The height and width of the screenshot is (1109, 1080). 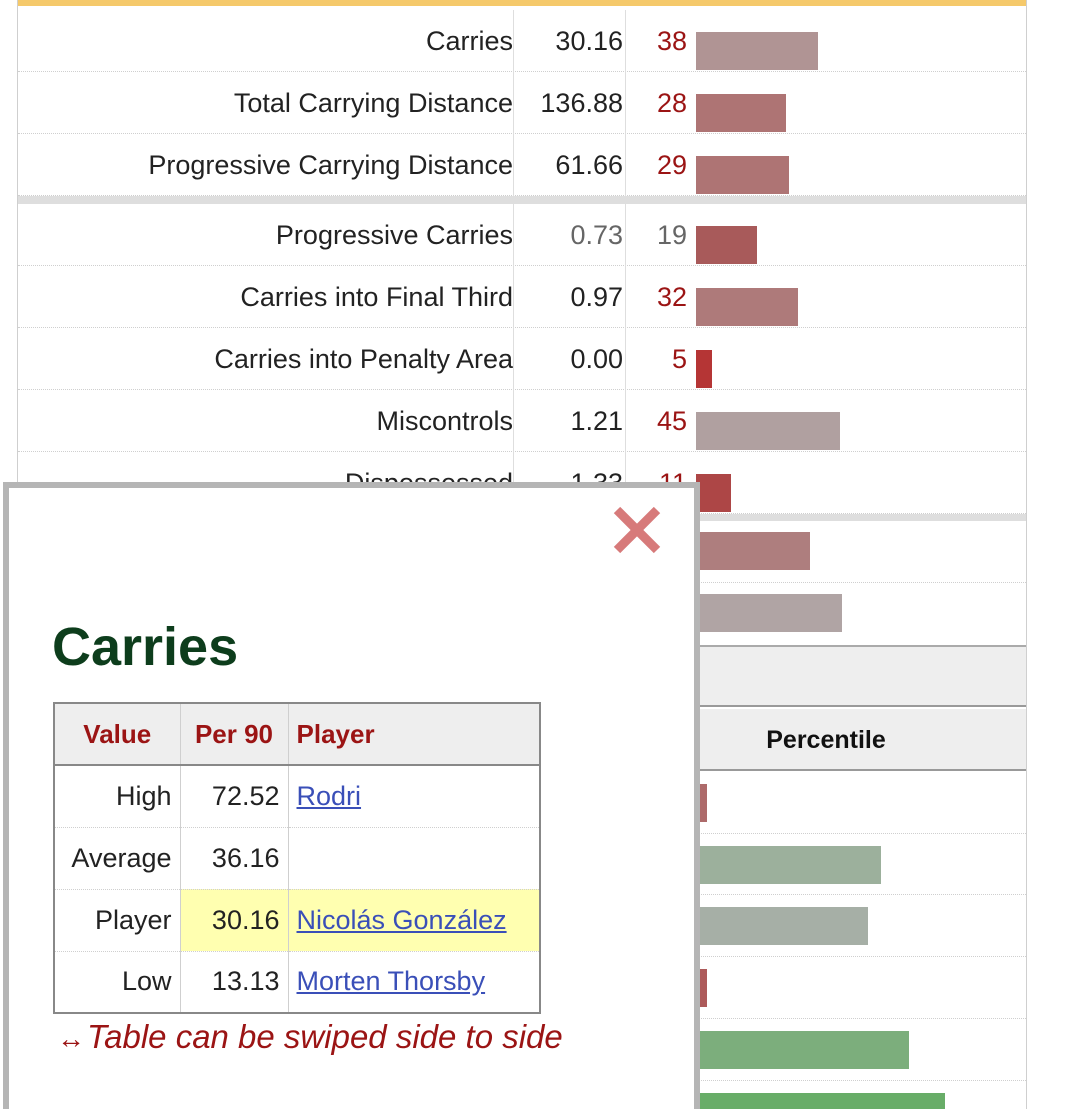 I want to click on player-link: Morten Thorsby, so click(x=391, y=981).